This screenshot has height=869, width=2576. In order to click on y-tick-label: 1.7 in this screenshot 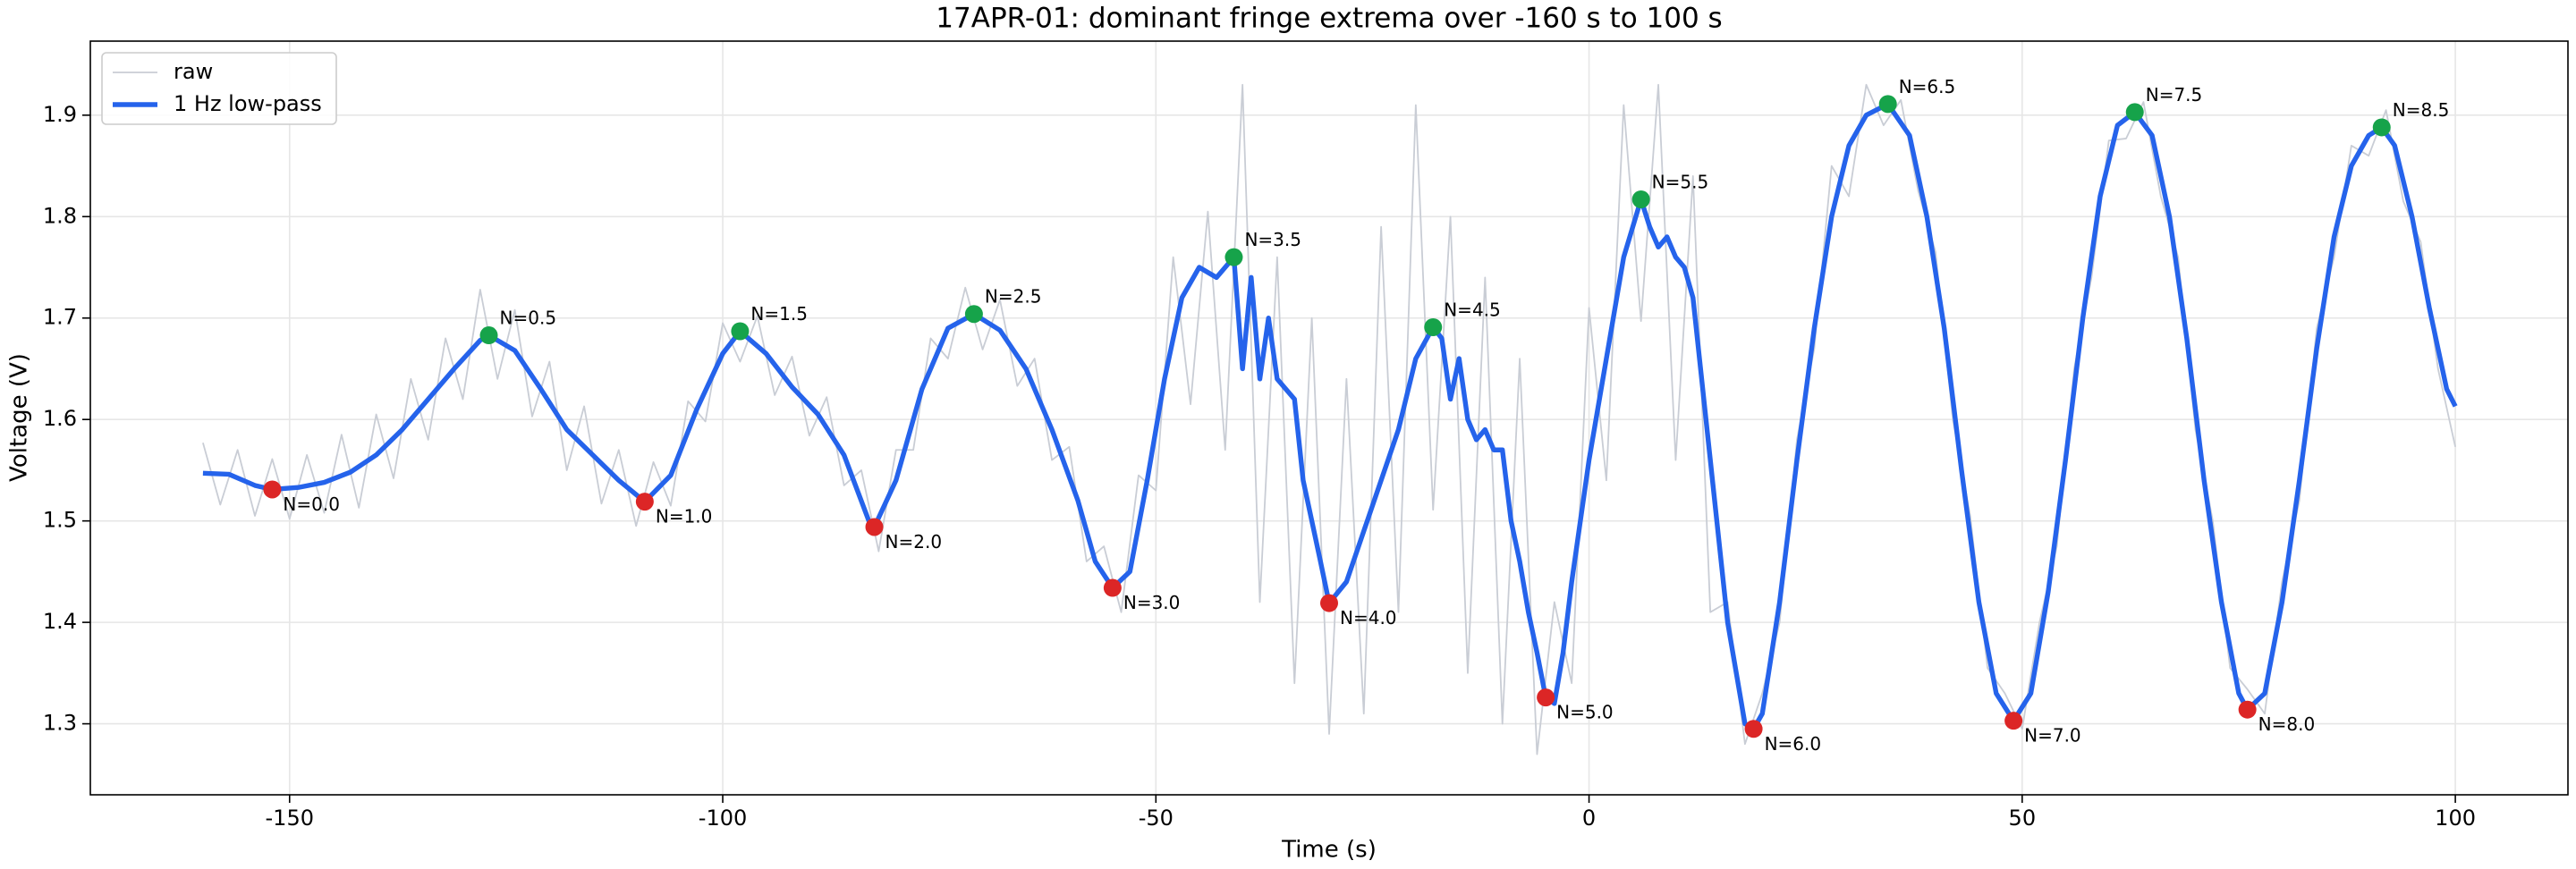, I will do `click(60, 317)`.